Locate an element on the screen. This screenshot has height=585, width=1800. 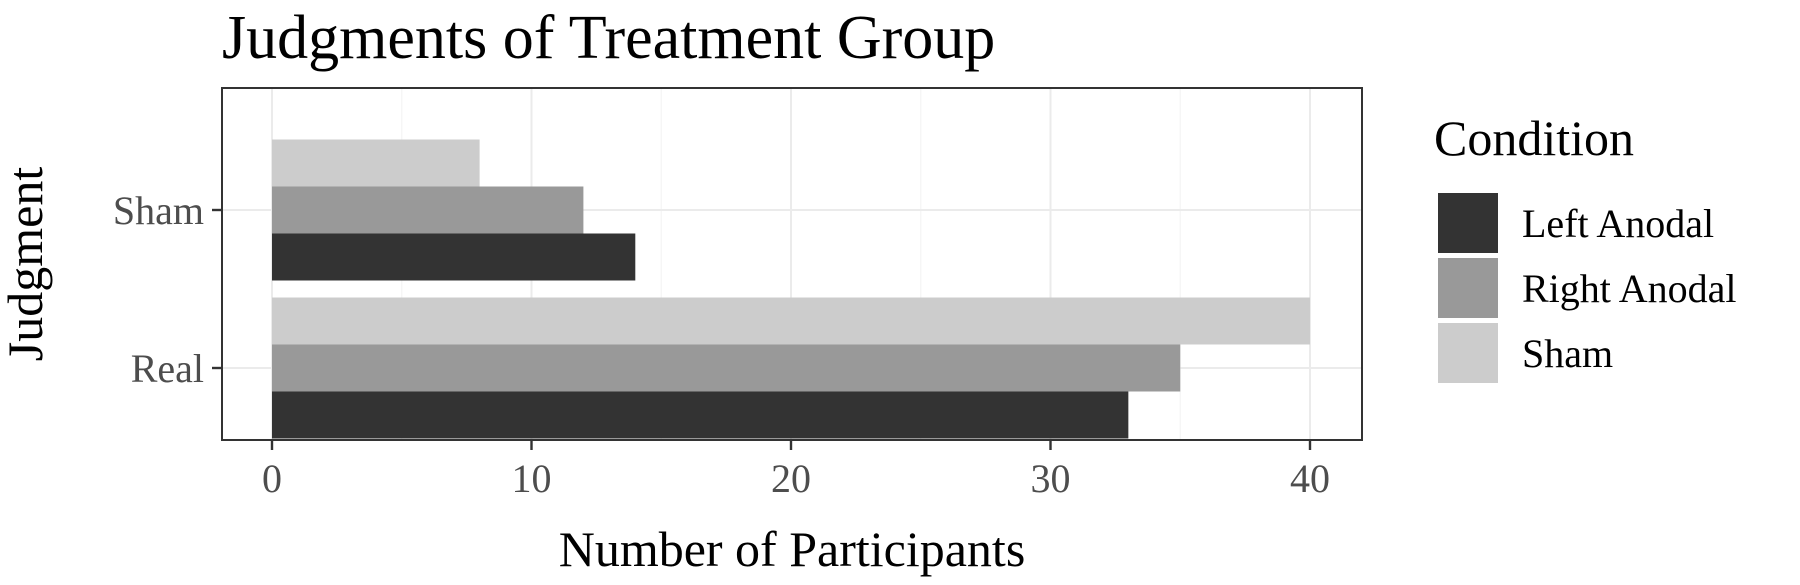
bar-real-left-anodal is located at coordinates (700, 415).